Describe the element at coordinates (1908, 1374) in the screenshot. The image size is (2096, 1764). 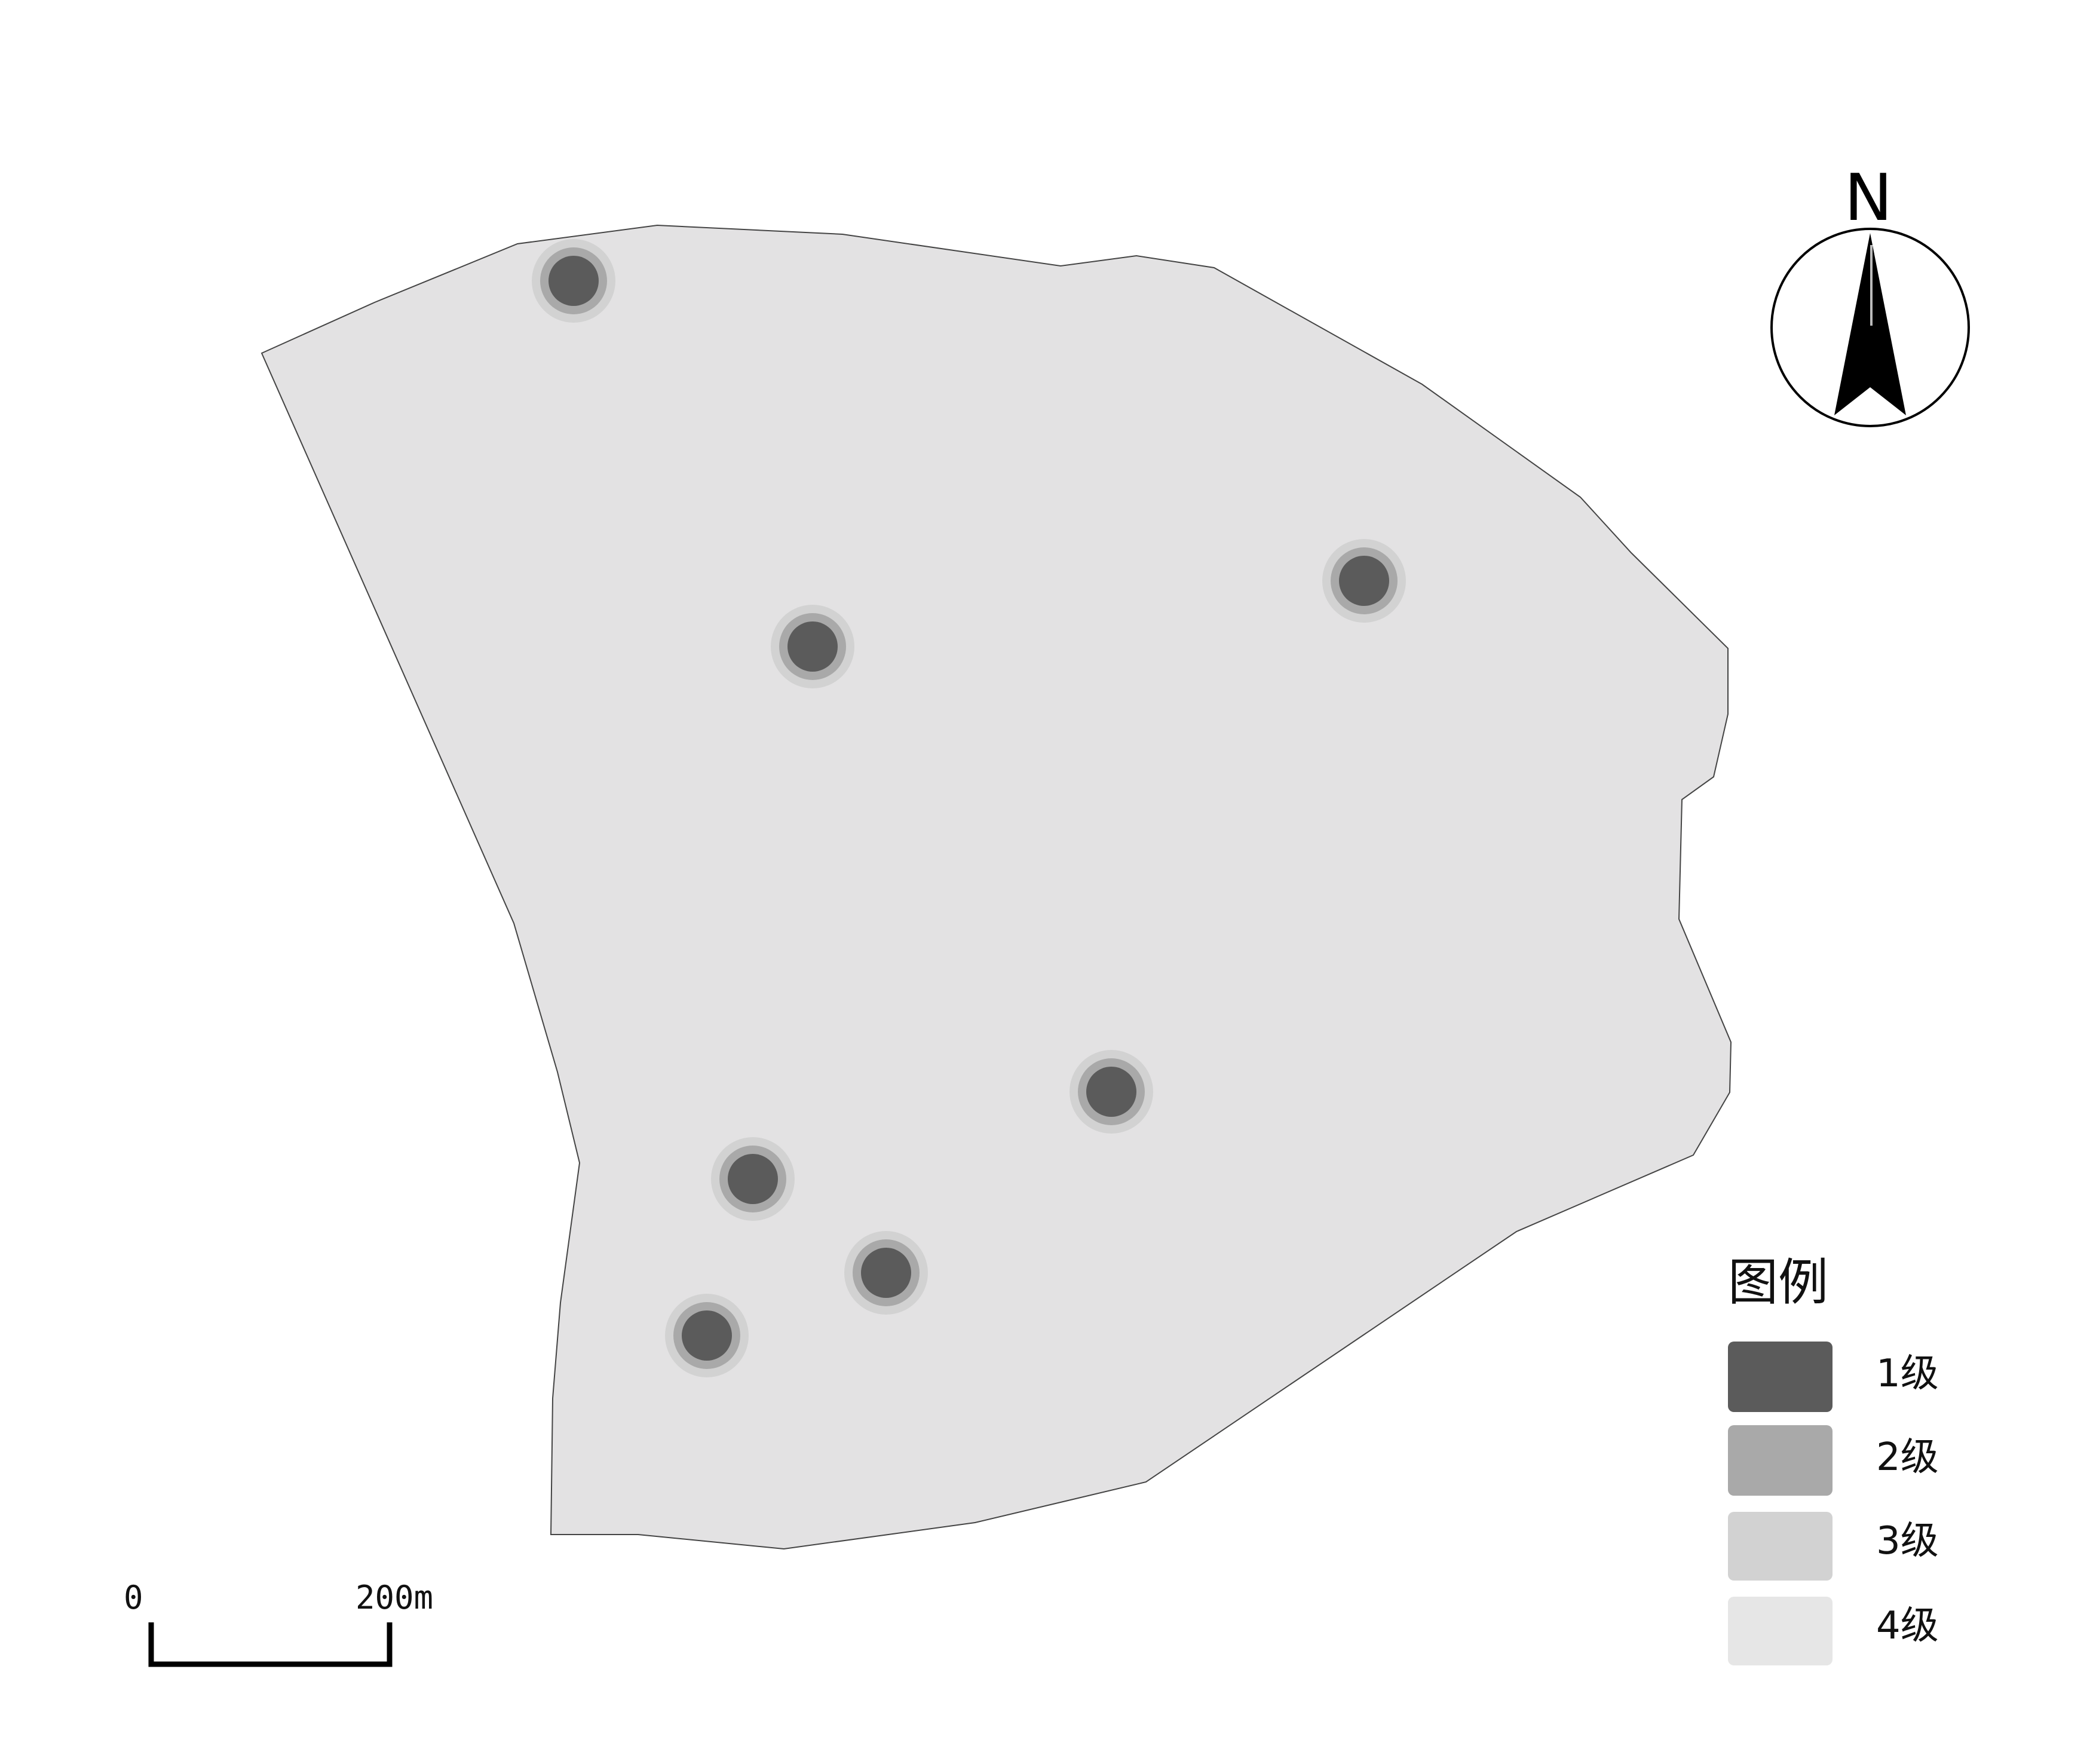
I see `legend-label-level-1: 1级` at that location.